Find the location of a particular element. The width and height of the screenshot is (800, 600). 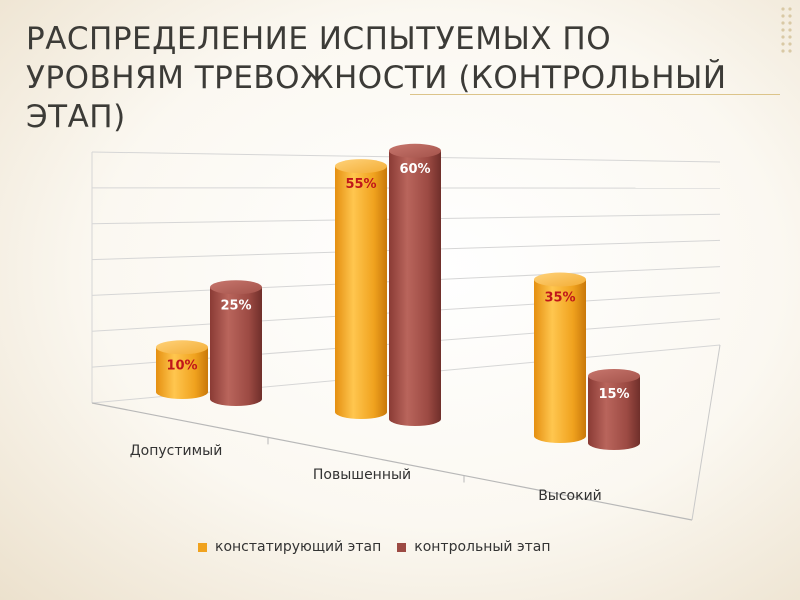

floor-edge is located at coordinates (706, 432).